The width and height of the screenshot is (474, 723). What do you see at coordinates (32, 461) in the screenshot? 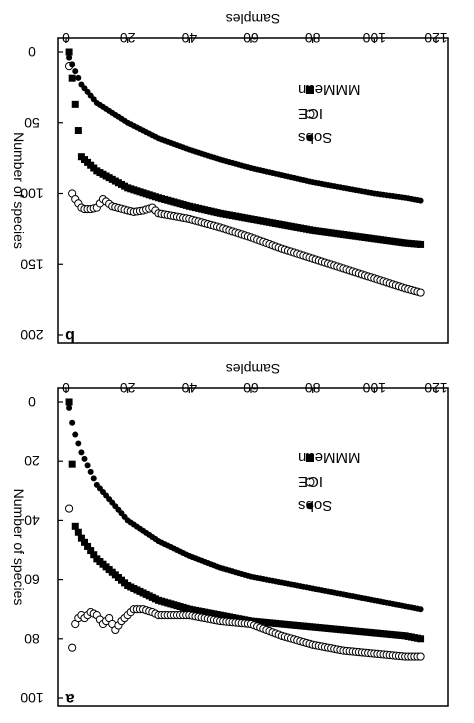
I see `y-tick-label: 20` at bounding box center [32, 461].